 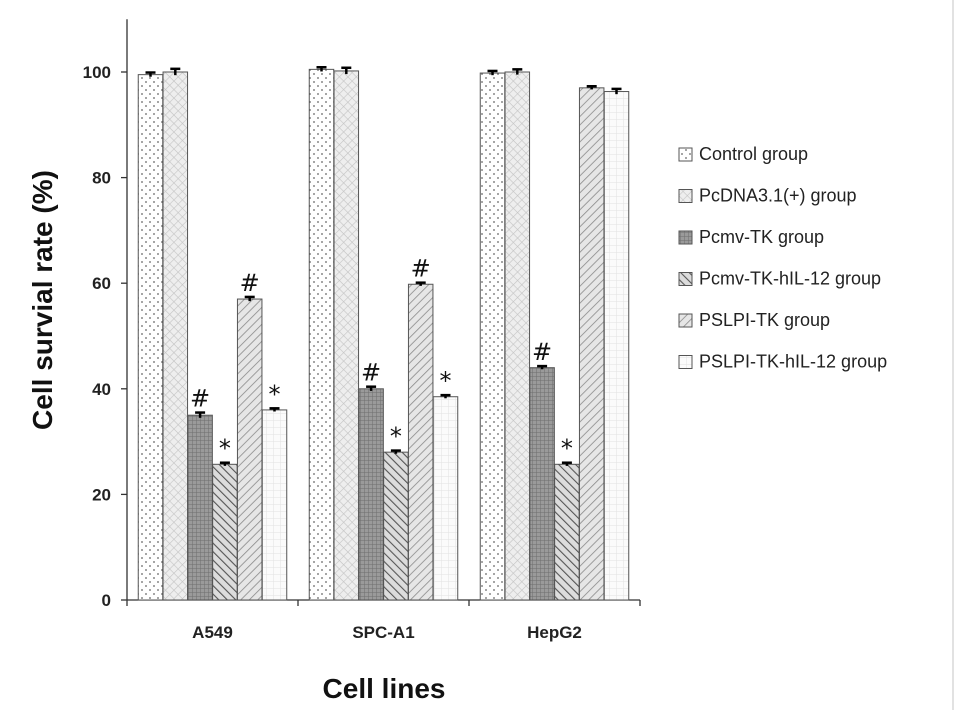 I want to click on legend-label: Pcmv-TK-hIL-12 group, so click(x=790, y=279).